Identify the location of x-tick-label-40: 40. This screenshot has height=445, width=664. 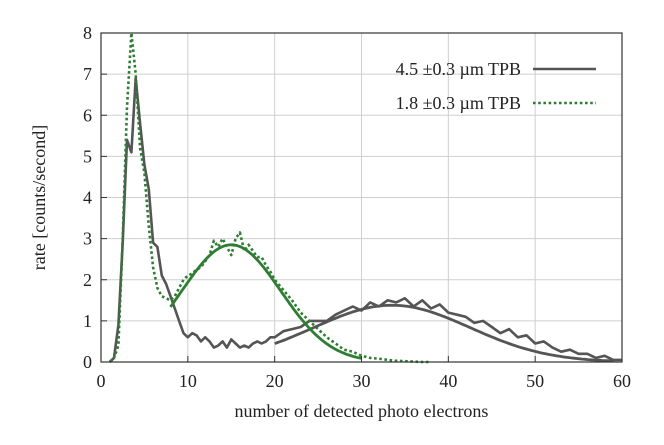
(448, 381).